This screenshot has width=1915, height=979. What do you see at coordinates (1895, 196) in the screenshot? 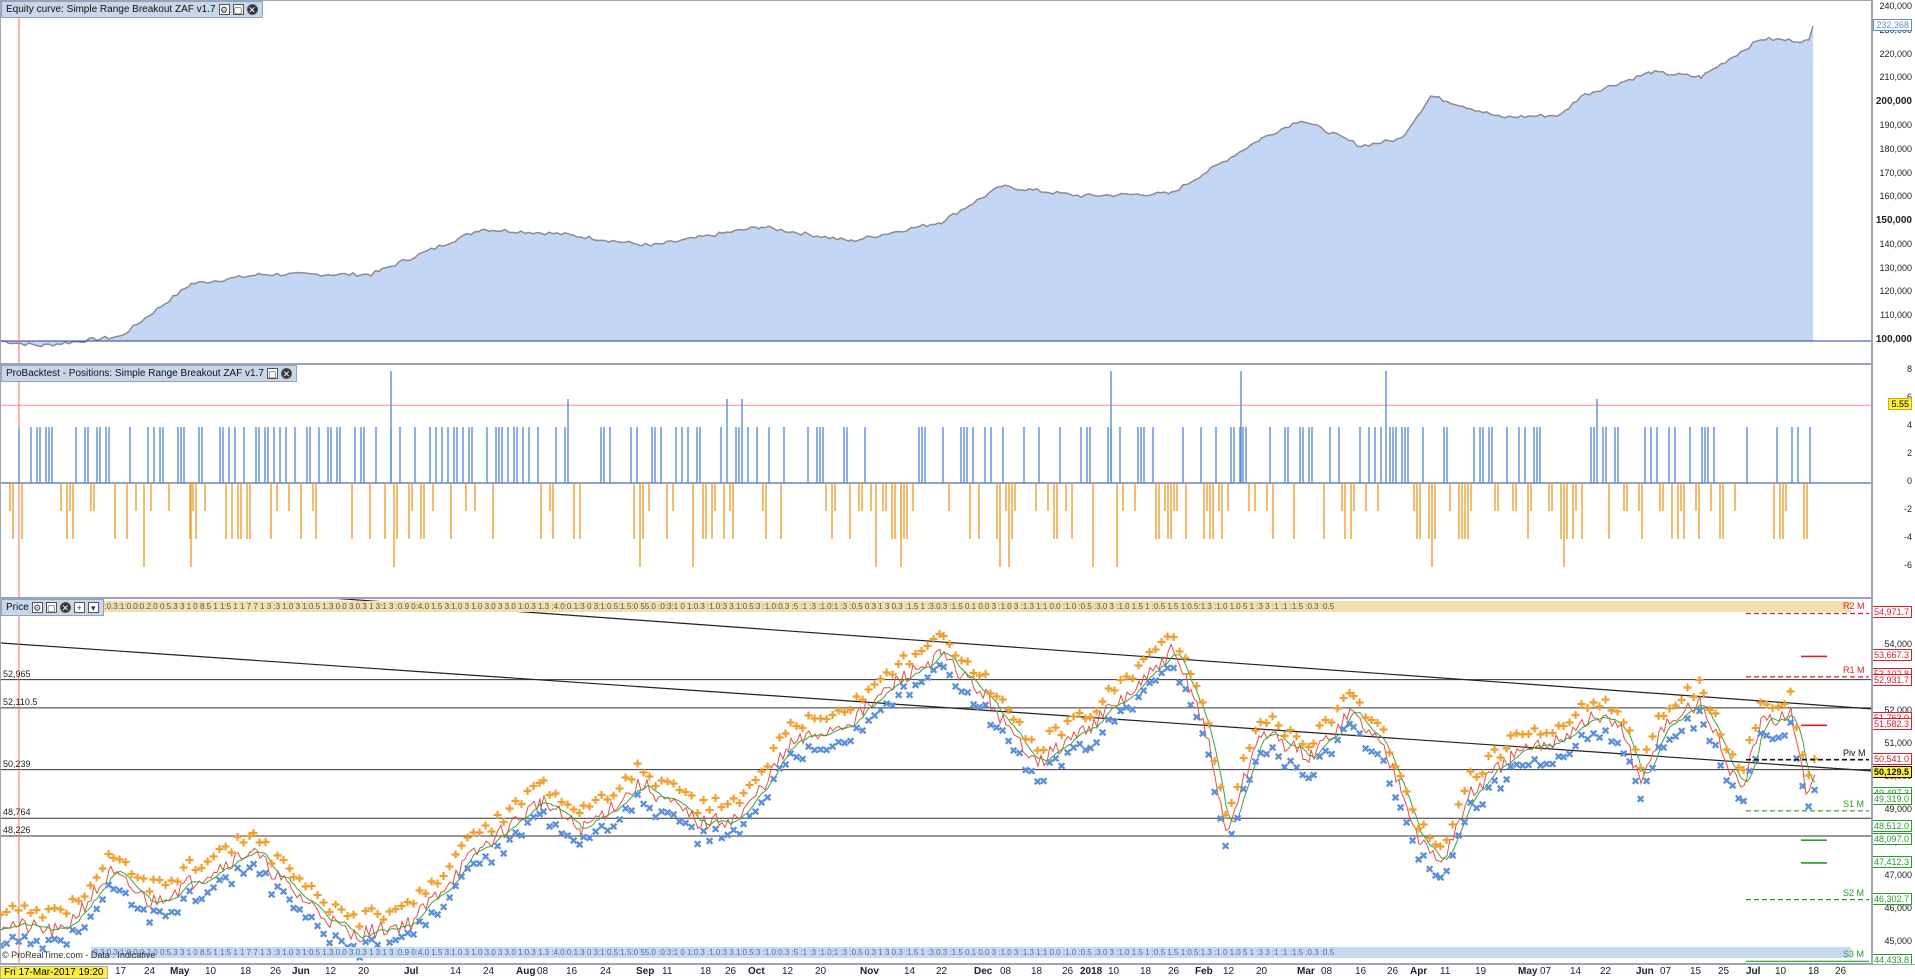
I see `equity-tick: 160,000` at bounding box center [1895, 196].